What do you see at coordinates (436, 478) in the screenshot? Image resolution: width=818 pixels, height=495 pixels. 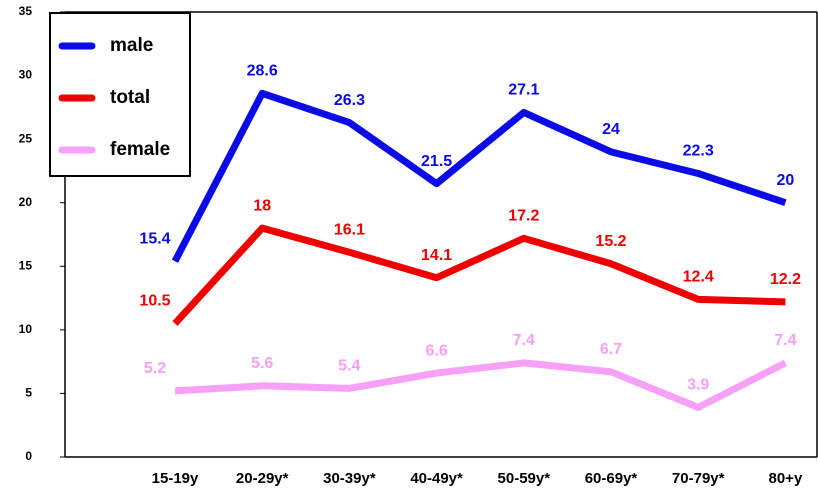 I see `x-tick-label: 40-49y*` at bounding box center [436, 478].